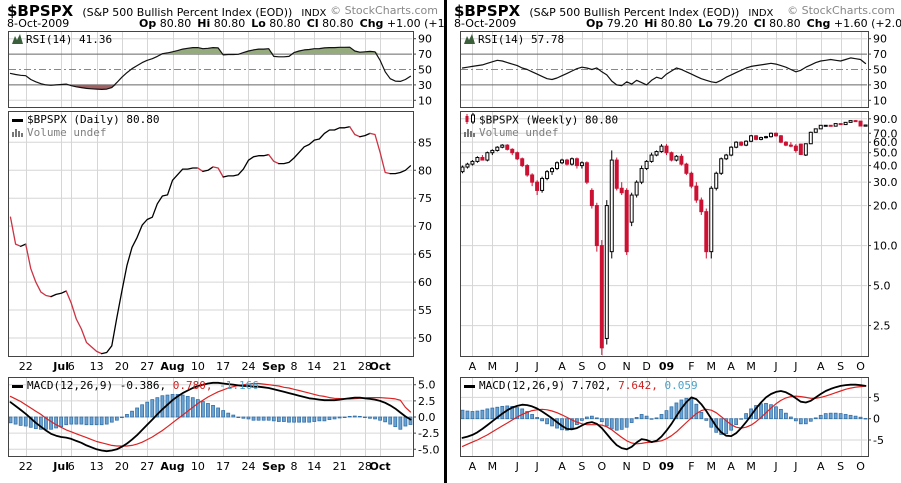 This screenshot has height=483, width=901. I want to click on y-axis-tick-label: 70.0, so click(885, 133).